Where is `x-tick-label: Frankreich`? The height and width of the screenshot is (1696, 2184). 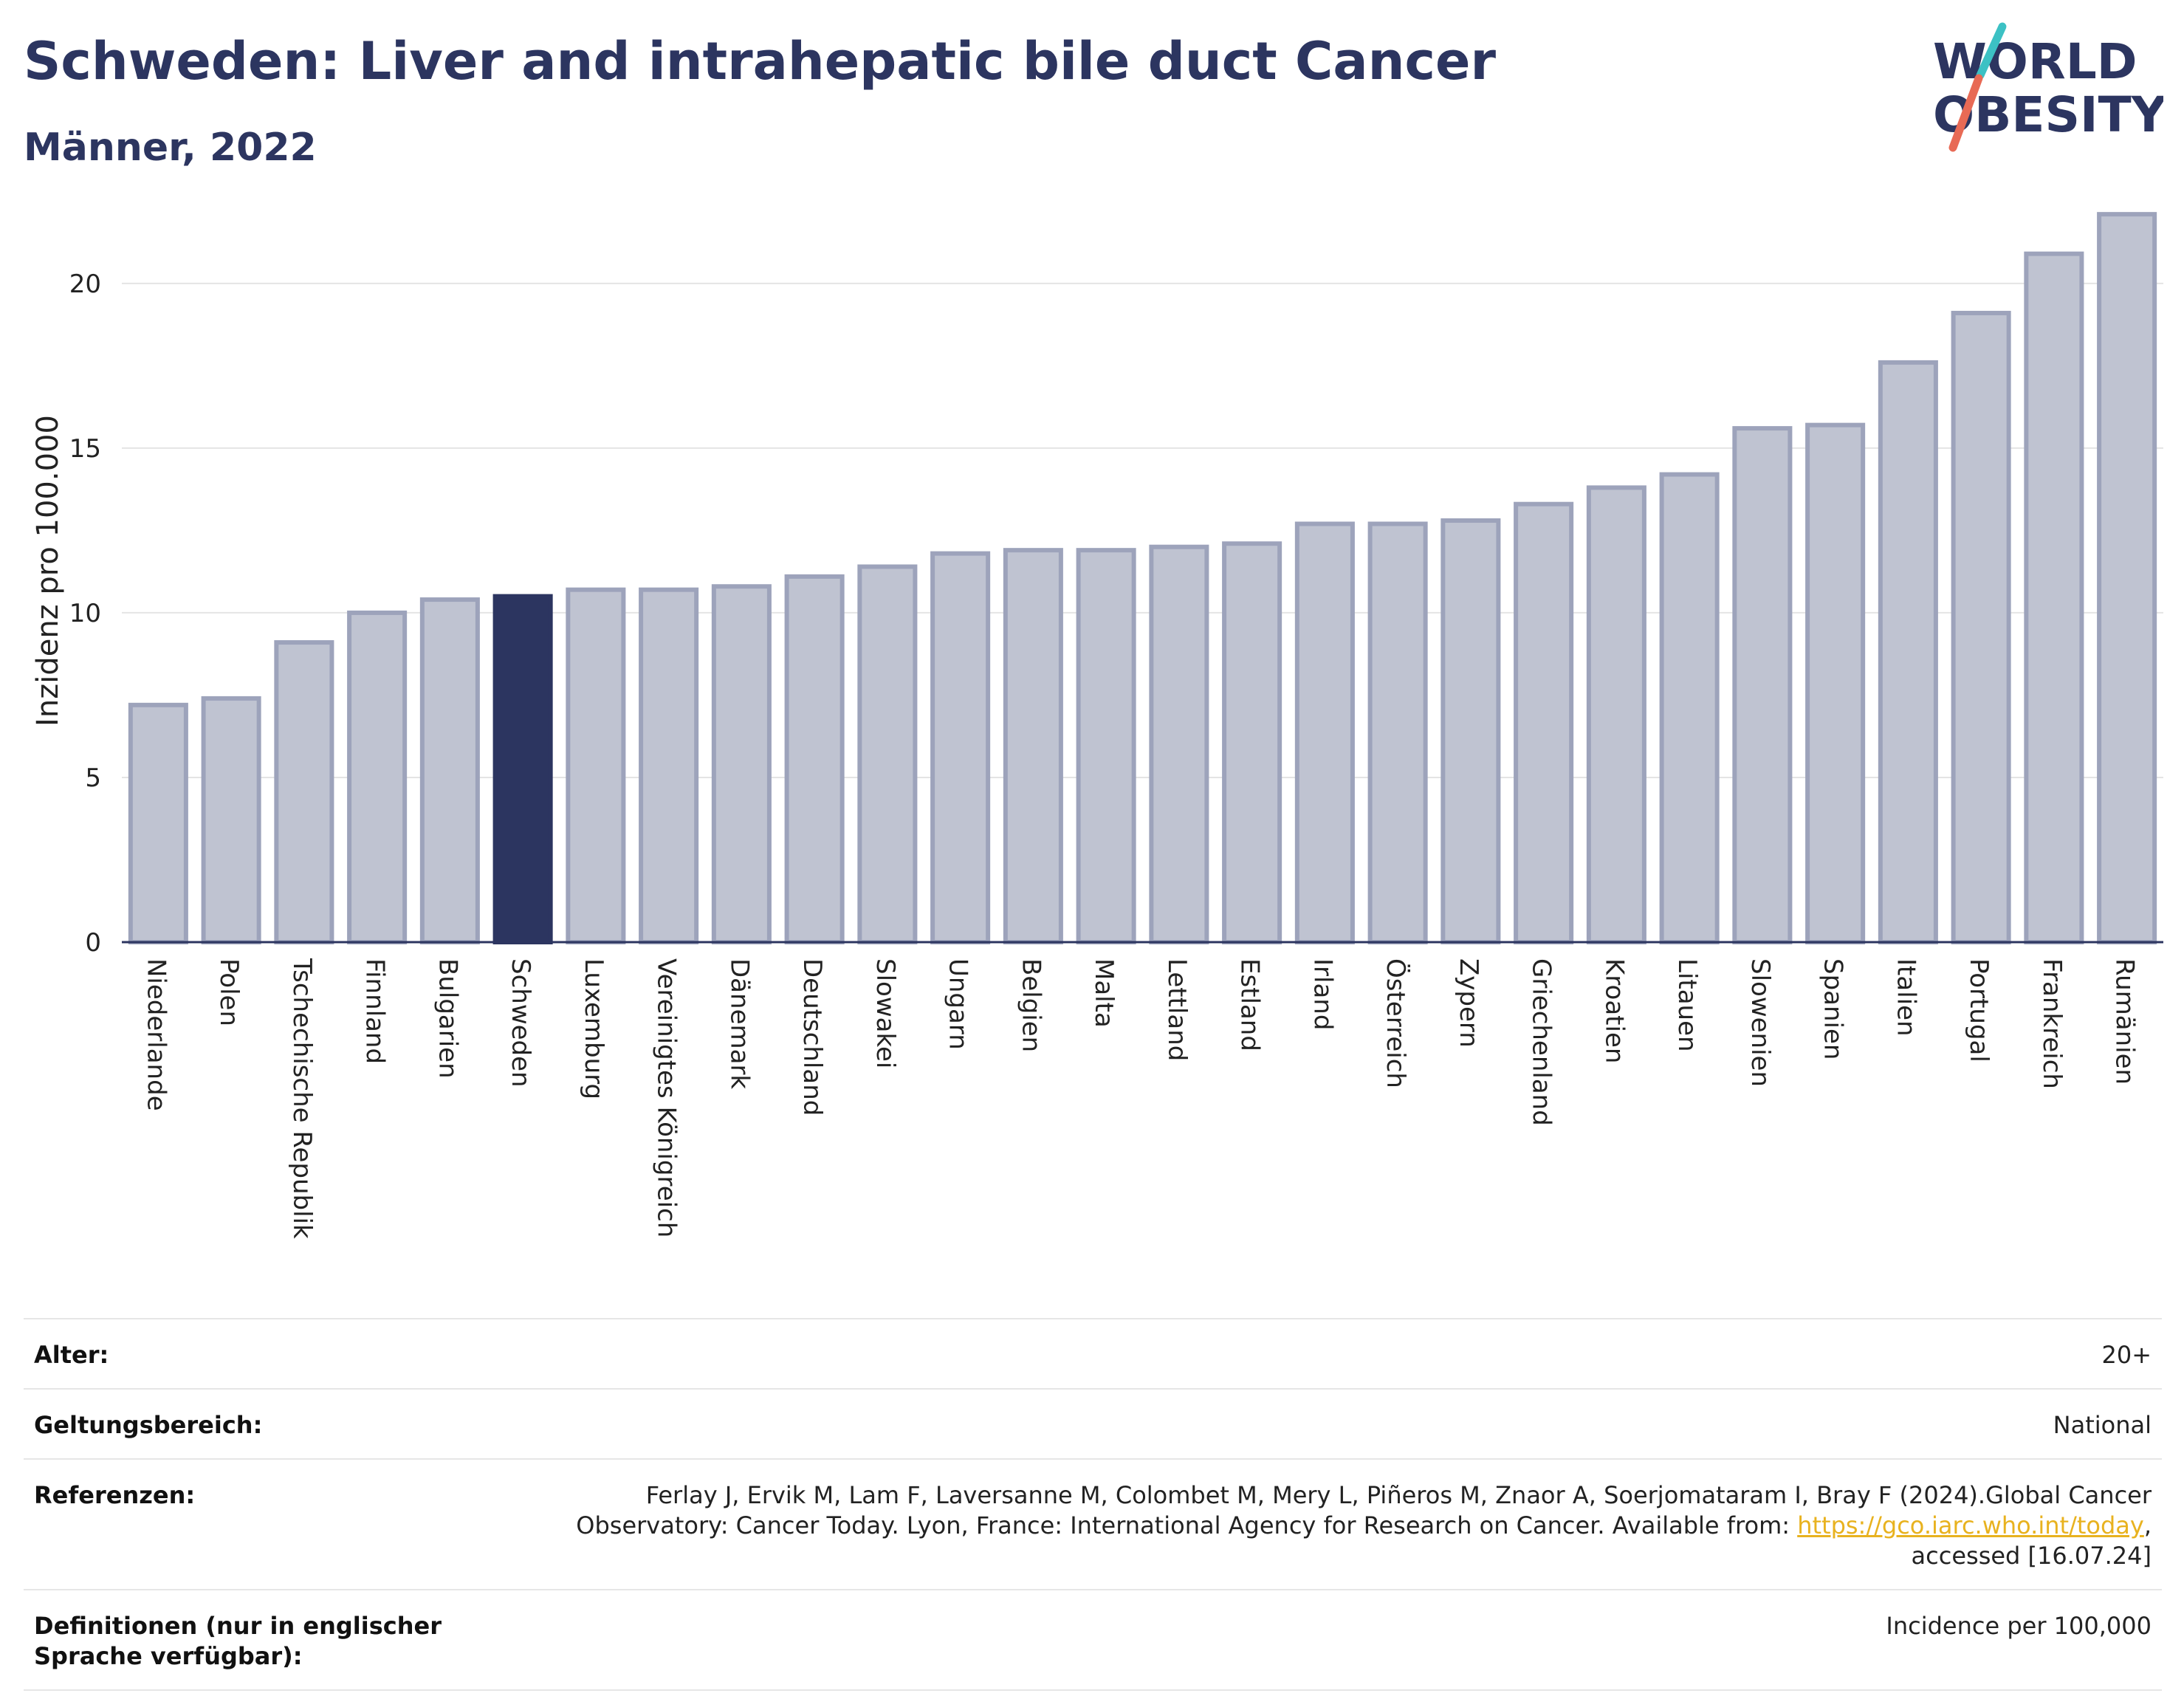 x-tick-label: Frankreich is located at coordinates (2052, 1024).